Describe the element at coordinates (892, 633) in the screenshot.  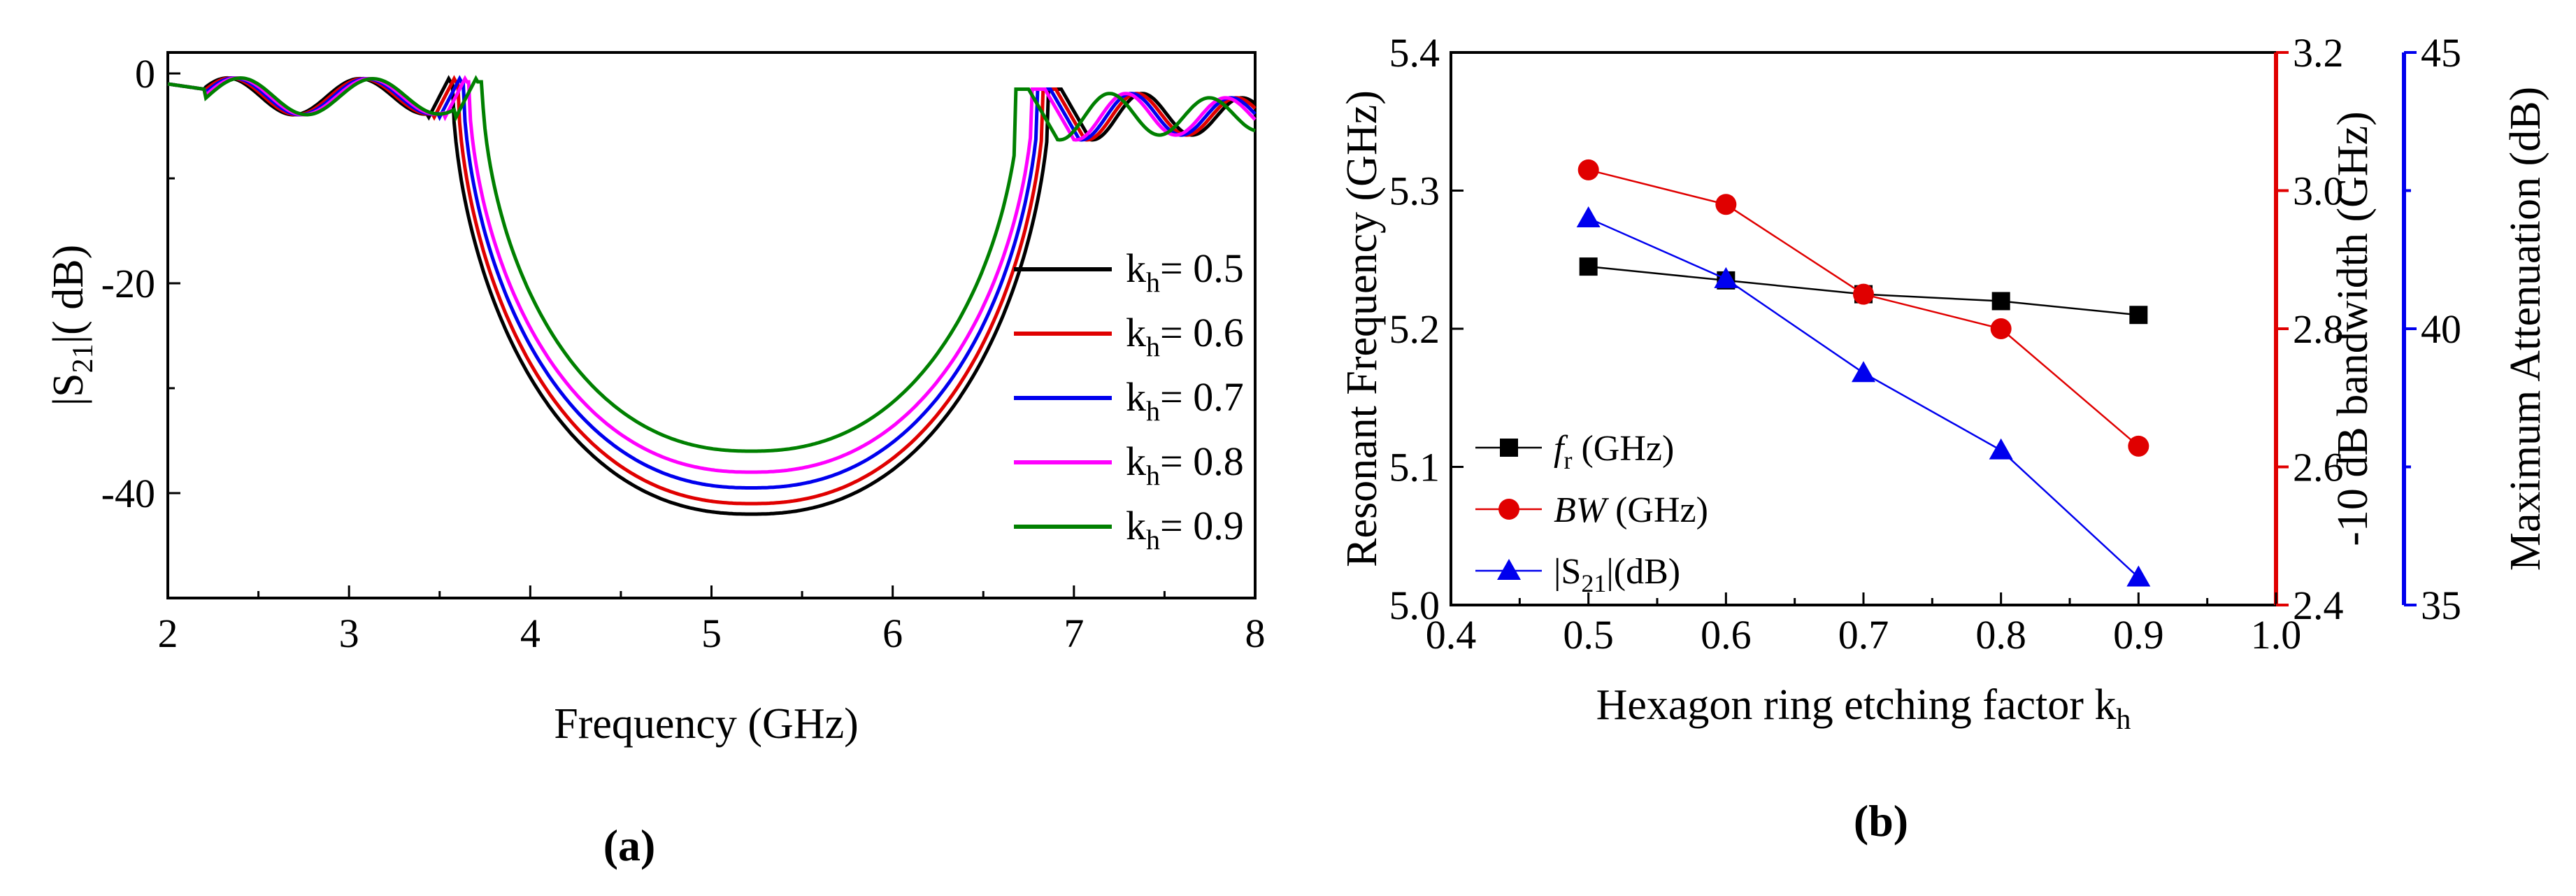
I see `a-x-tick-label: 6` at that location.